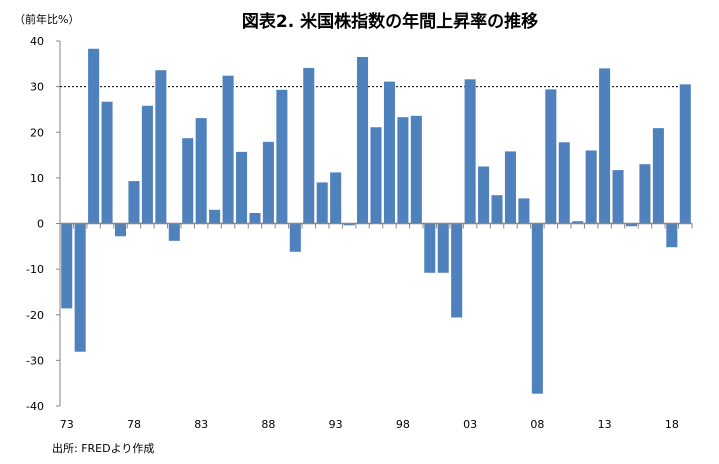 This screenshot has width=719, height=464. What do you see at coordinates (470, 424) in the screenshot?
I see `x-tick-label: 03` at bounding box center [470, 424].